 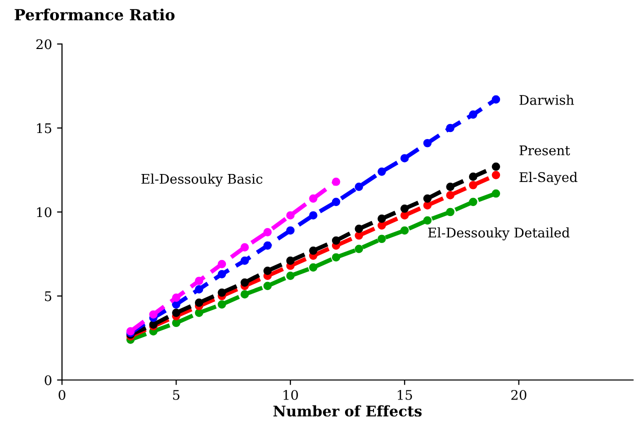 I want to click on x-tick-label: 15, so click(x=405, y=395).